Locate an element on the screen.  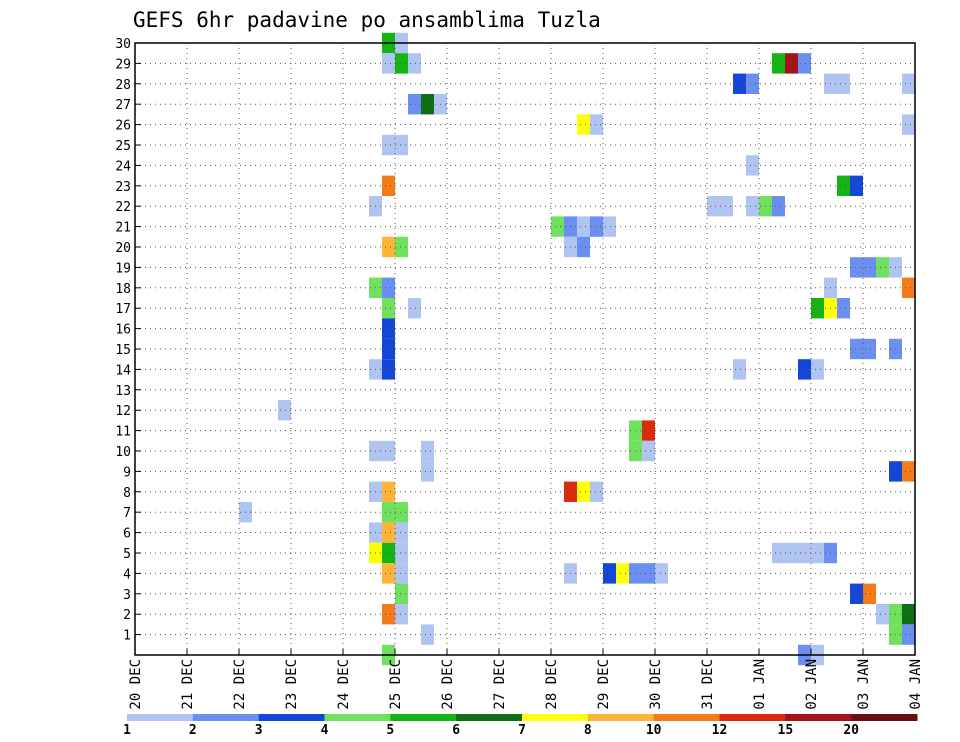
x-tick-label: 26 DEC is located at coordinates (448, 684).